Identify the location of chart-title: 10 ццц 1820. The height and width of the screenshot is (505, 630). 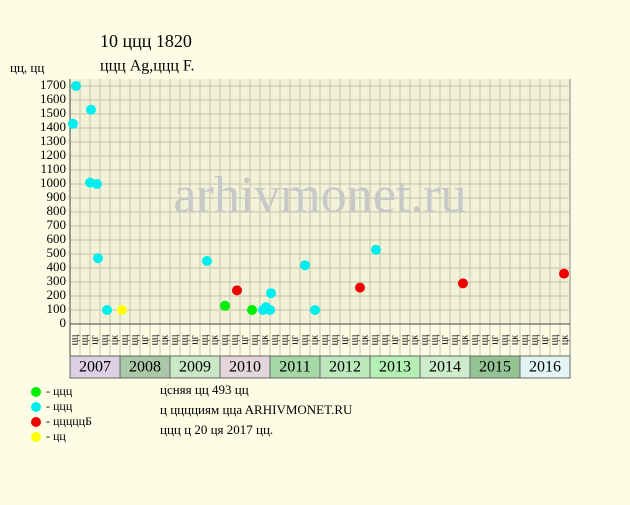
(146, 41).